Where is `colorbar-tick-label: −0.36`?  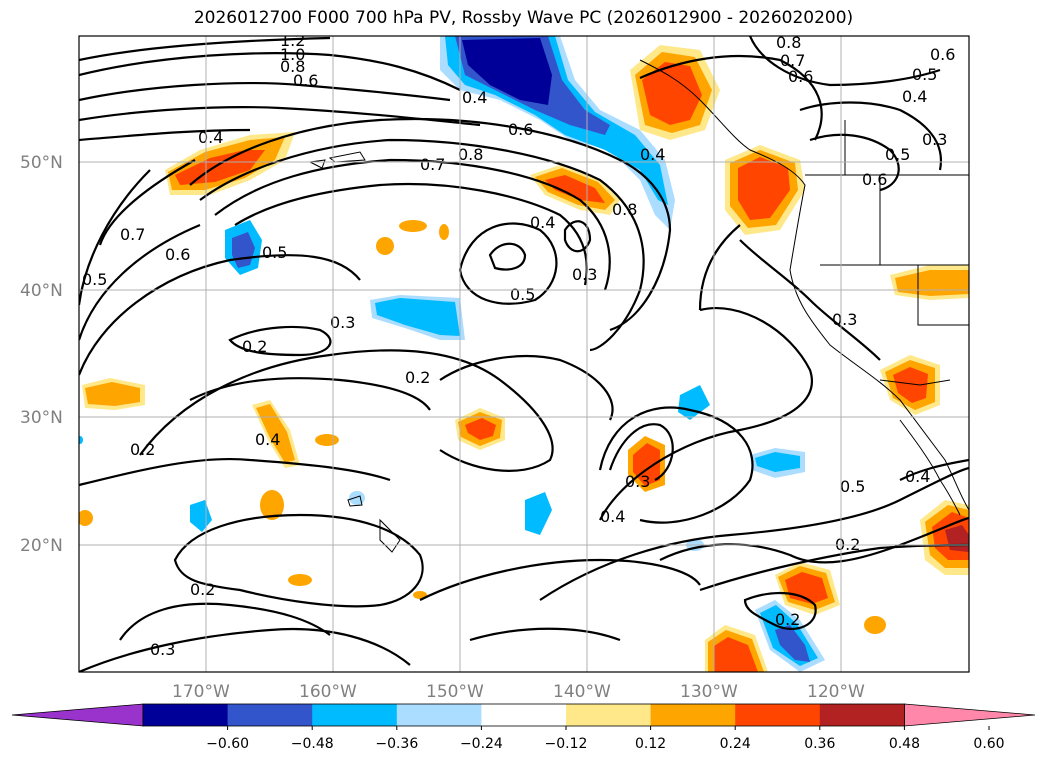
colorbar-tick-label: −0.36 is located at coordinates (396, 744).